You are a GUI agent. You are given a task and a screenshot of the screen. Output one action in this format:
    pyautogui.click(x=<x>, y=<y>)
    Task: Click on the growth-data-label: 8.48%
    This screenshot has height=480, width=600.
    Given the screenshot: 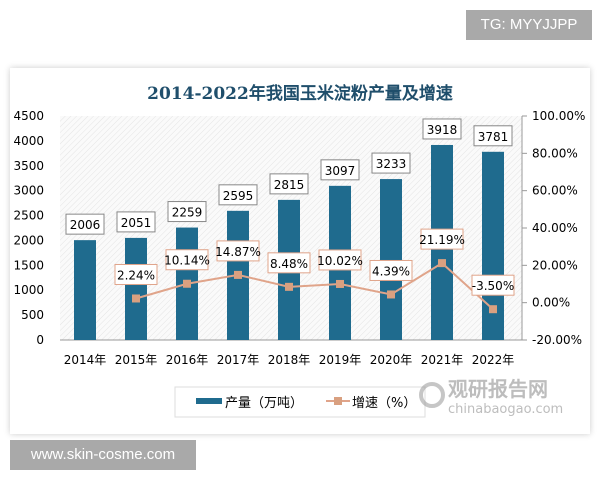 What is the action you would take?
    pyautogui.click(x=289, y=264)
    